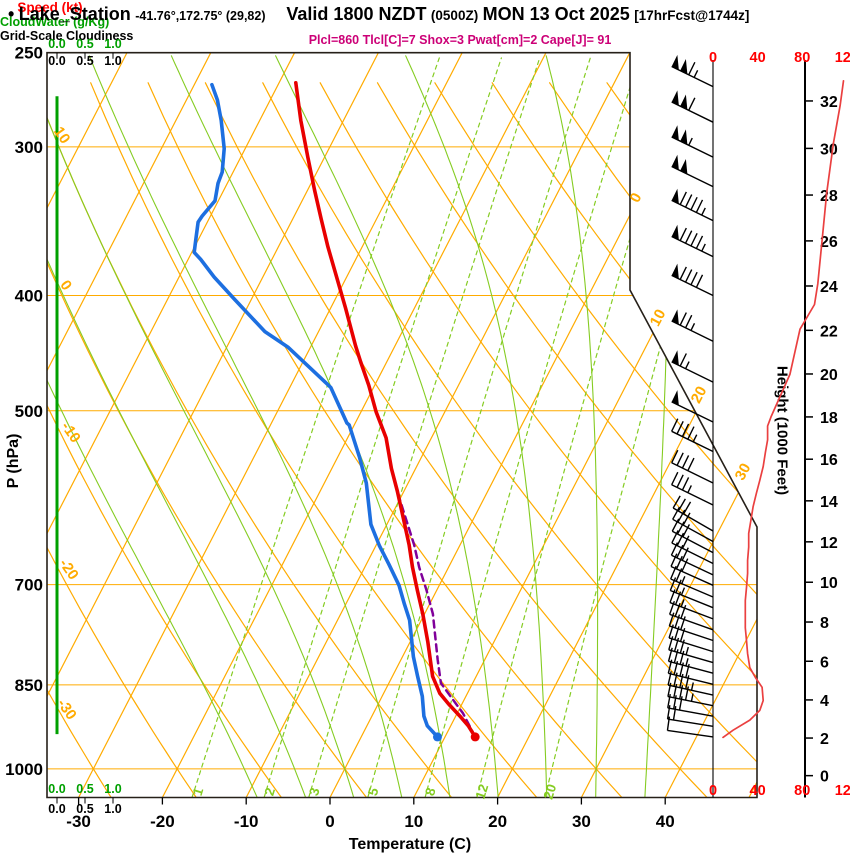  What do you see at coordinates (87, 425) in the screenshot?
I see `isotherm-line` at bounding box center [87, 425].